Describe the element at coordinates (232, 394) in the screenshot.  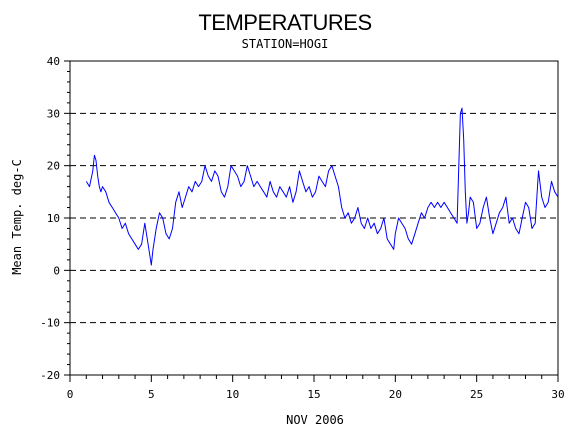
I see `x-tick-label: 10` at that location.